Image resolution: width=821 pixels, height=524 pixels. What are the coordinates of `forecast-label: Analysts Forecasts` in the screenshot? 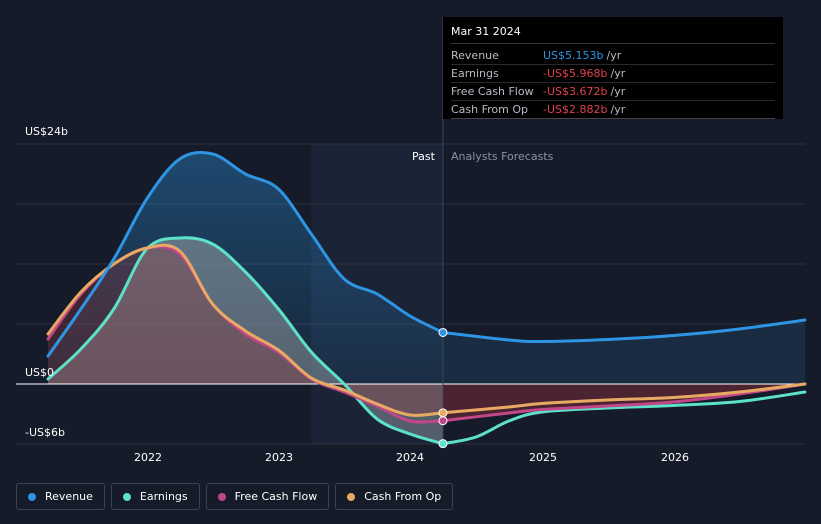 It's located at (502, 156).